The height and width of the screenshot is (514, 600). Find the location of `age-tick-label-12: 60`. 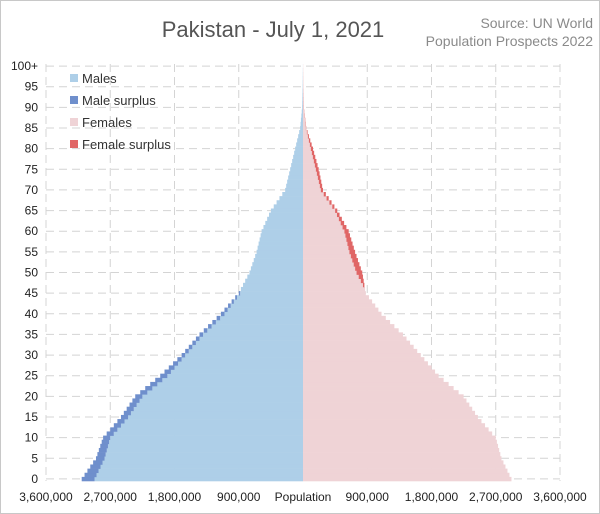

age-tick-label-12: 60 is located at coordinates (32, 231).